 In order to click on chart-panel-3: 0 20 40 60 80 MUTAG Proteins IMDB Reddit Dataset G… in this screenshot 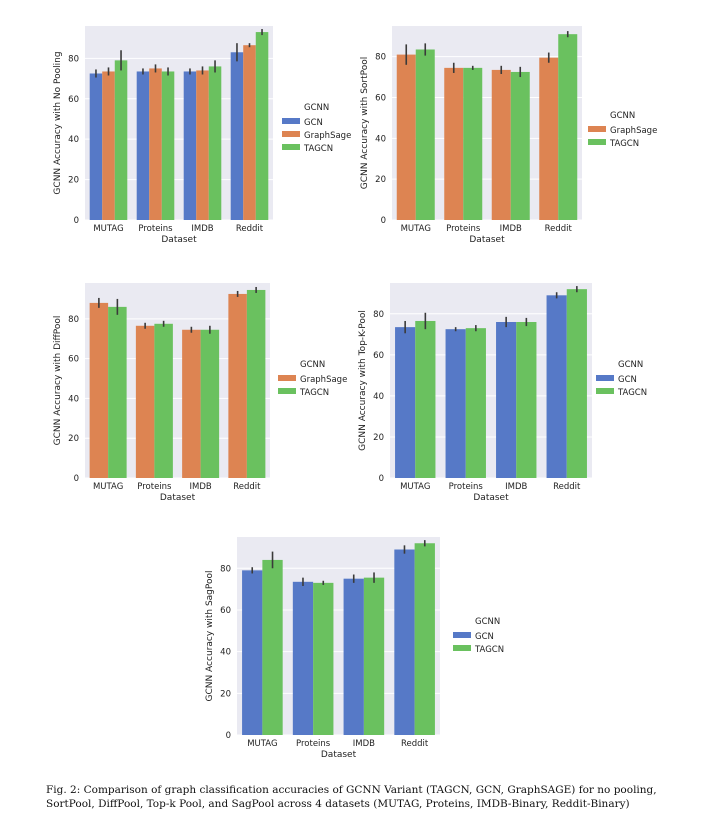, I will do `click(200, 393)`.